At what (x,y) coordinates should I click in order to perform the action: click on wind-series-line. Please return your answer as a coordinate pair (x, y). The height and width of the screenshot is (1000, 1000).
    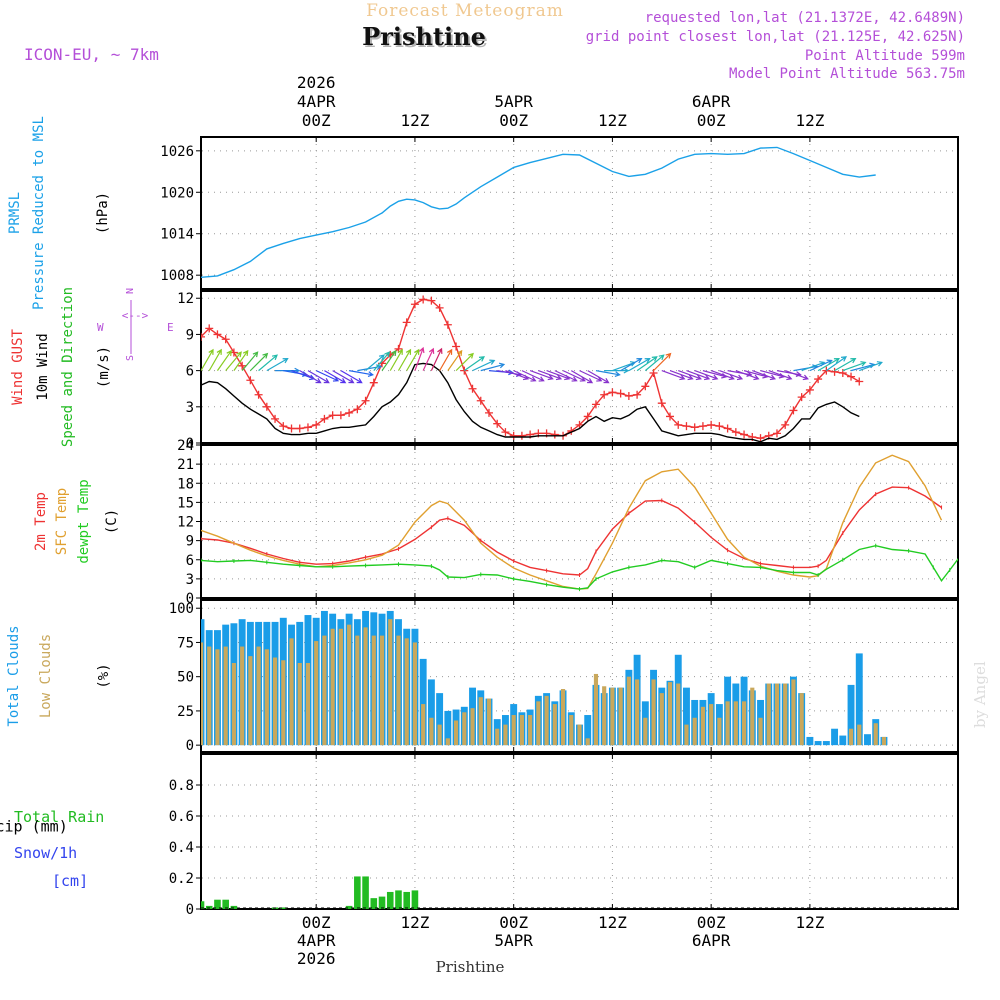
    Looking at the image, I should click on (530, 402).